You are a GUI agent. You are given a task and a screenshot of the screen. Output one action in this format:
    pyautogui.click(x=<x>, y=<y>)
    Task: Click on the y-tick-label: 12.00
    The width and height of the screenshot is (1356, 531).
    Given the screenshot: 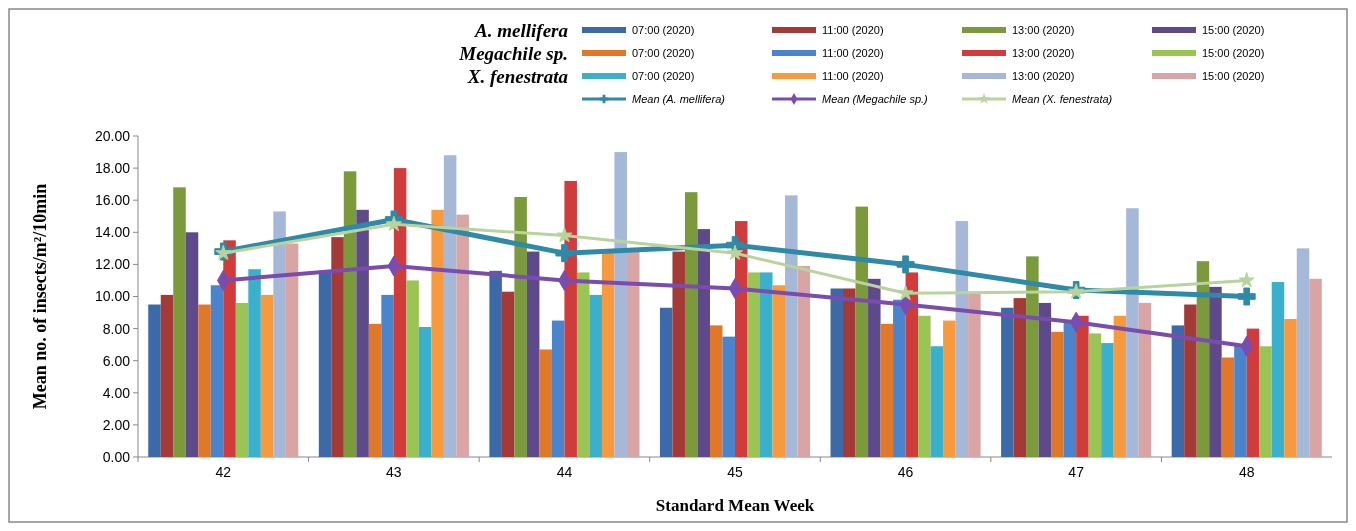 What is the action you would take?
    pyautogui.click(x=112, y=264)
    